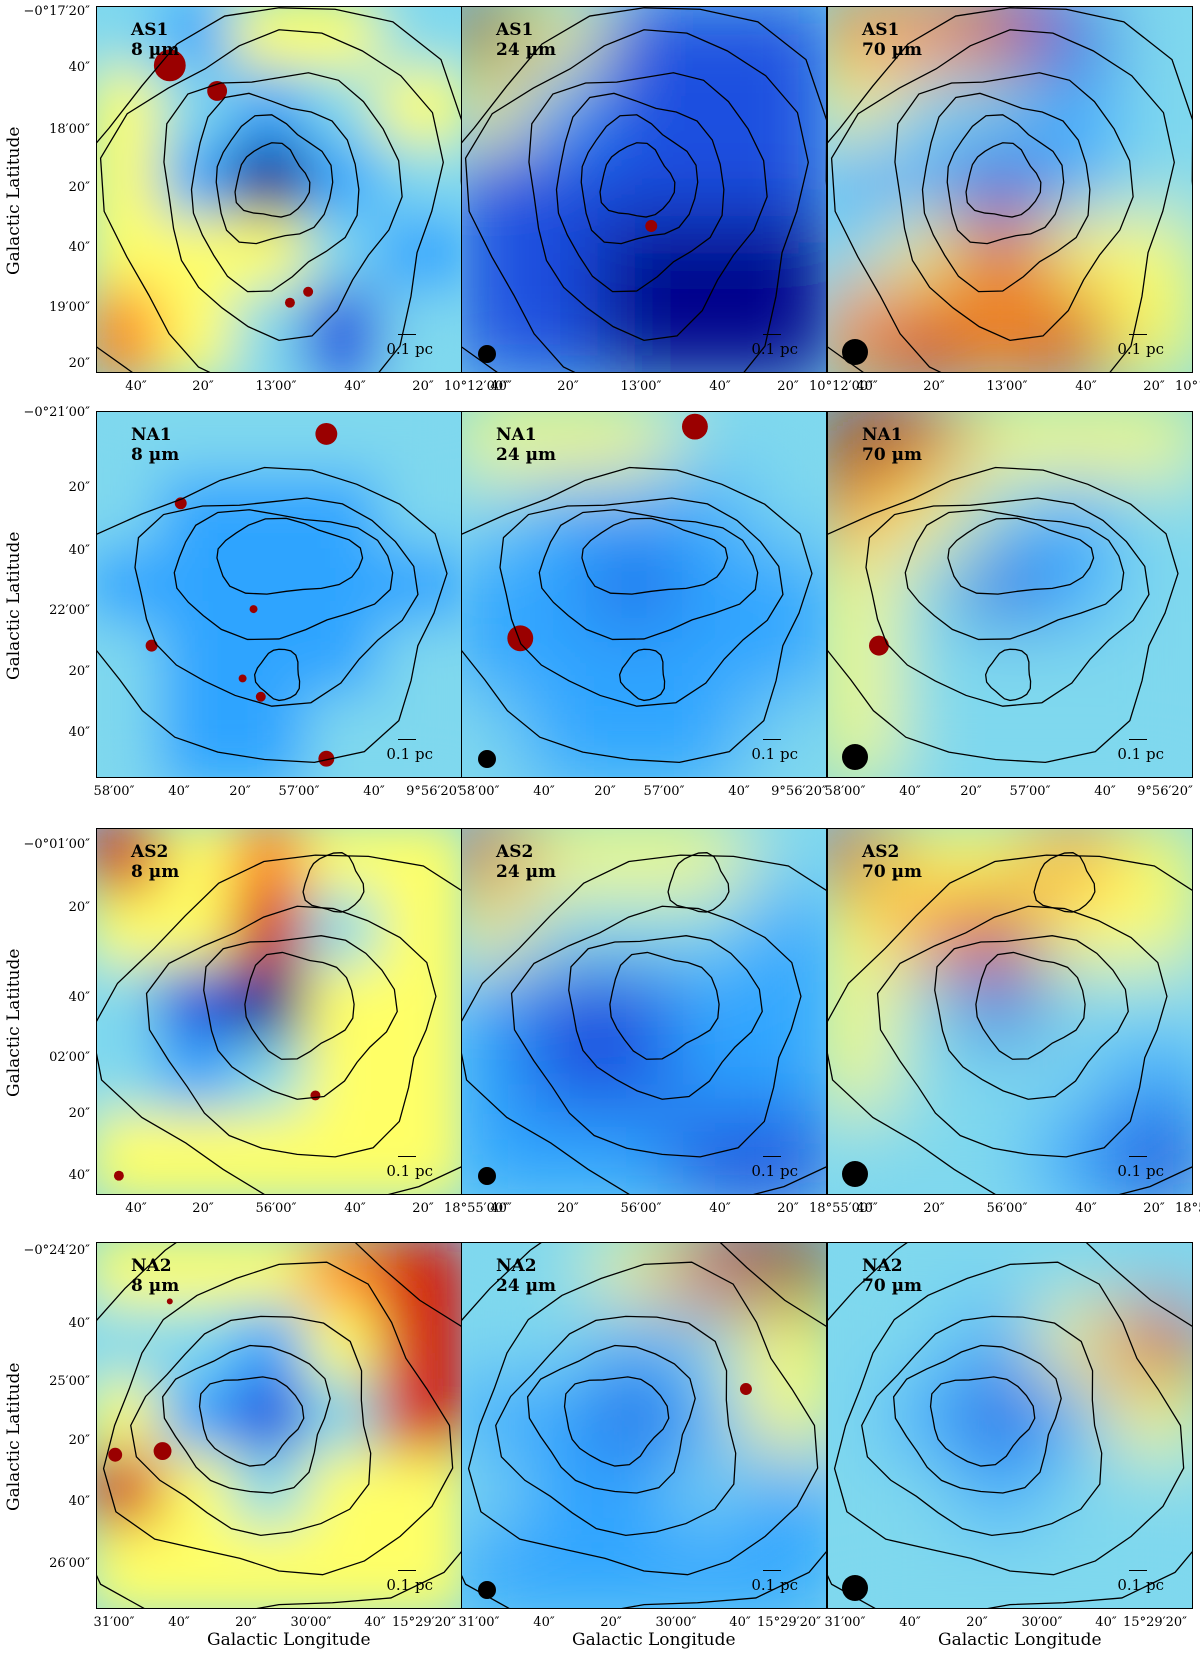 This screenshot has height=1655, width=1200. I want to click on map-panel-na1-24um: NA1 24 µm 0.1 pc, so click(644, 594).